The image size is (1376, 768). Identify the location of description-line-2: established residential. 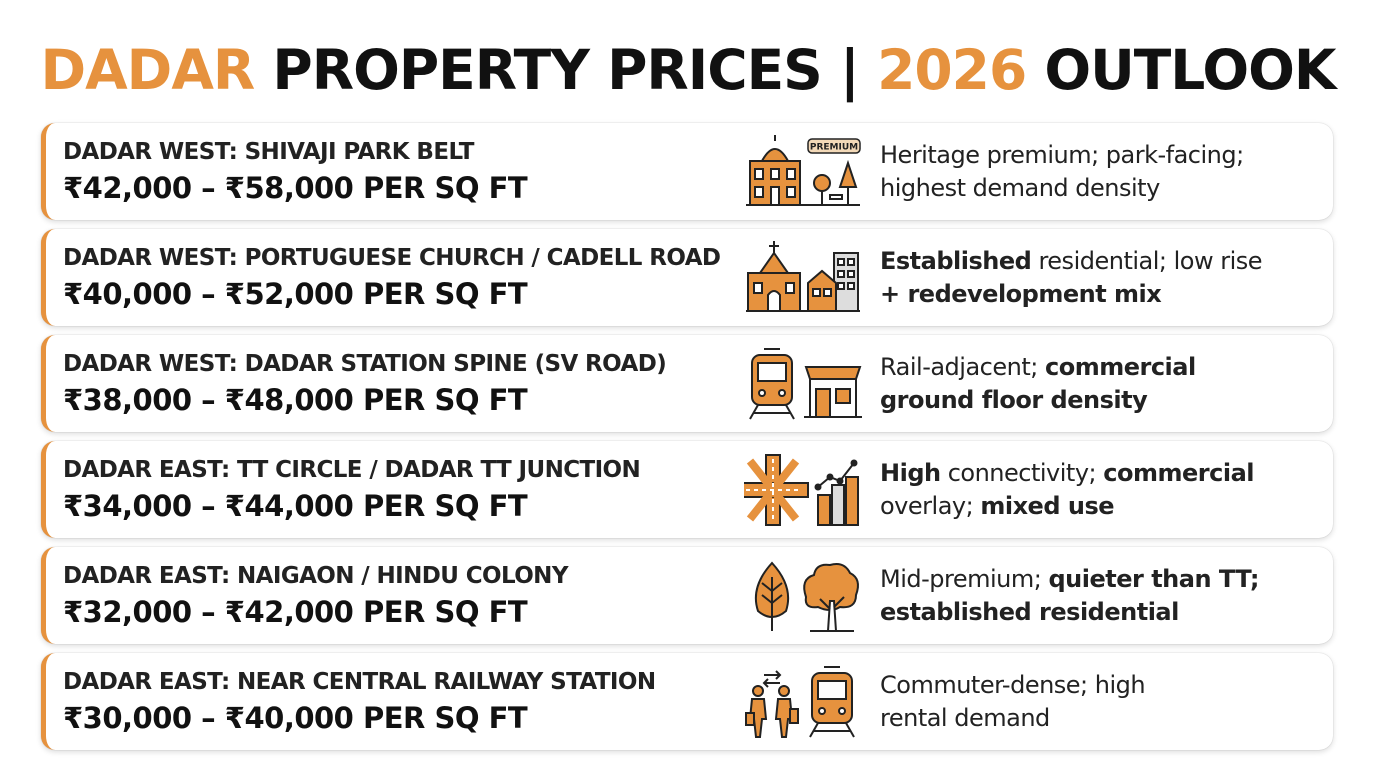
(1029, 612).